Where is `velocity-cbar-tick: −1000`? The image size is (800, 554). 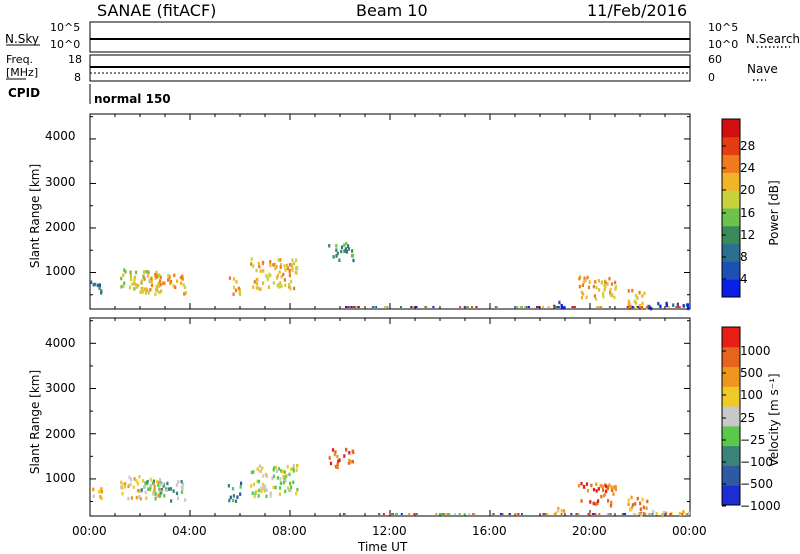
velocity-cbar-tick: −1000 is located at coordinates (760, 506).